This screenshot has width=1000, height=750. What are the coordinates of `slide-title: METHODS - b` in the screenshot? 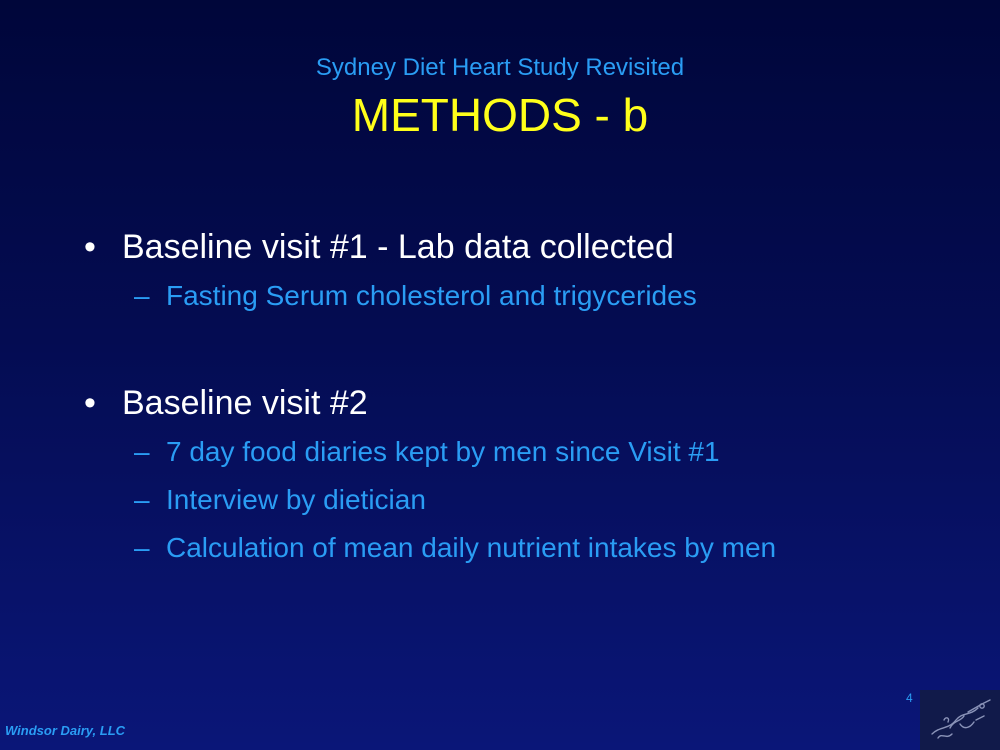 It's located at (500, 115).